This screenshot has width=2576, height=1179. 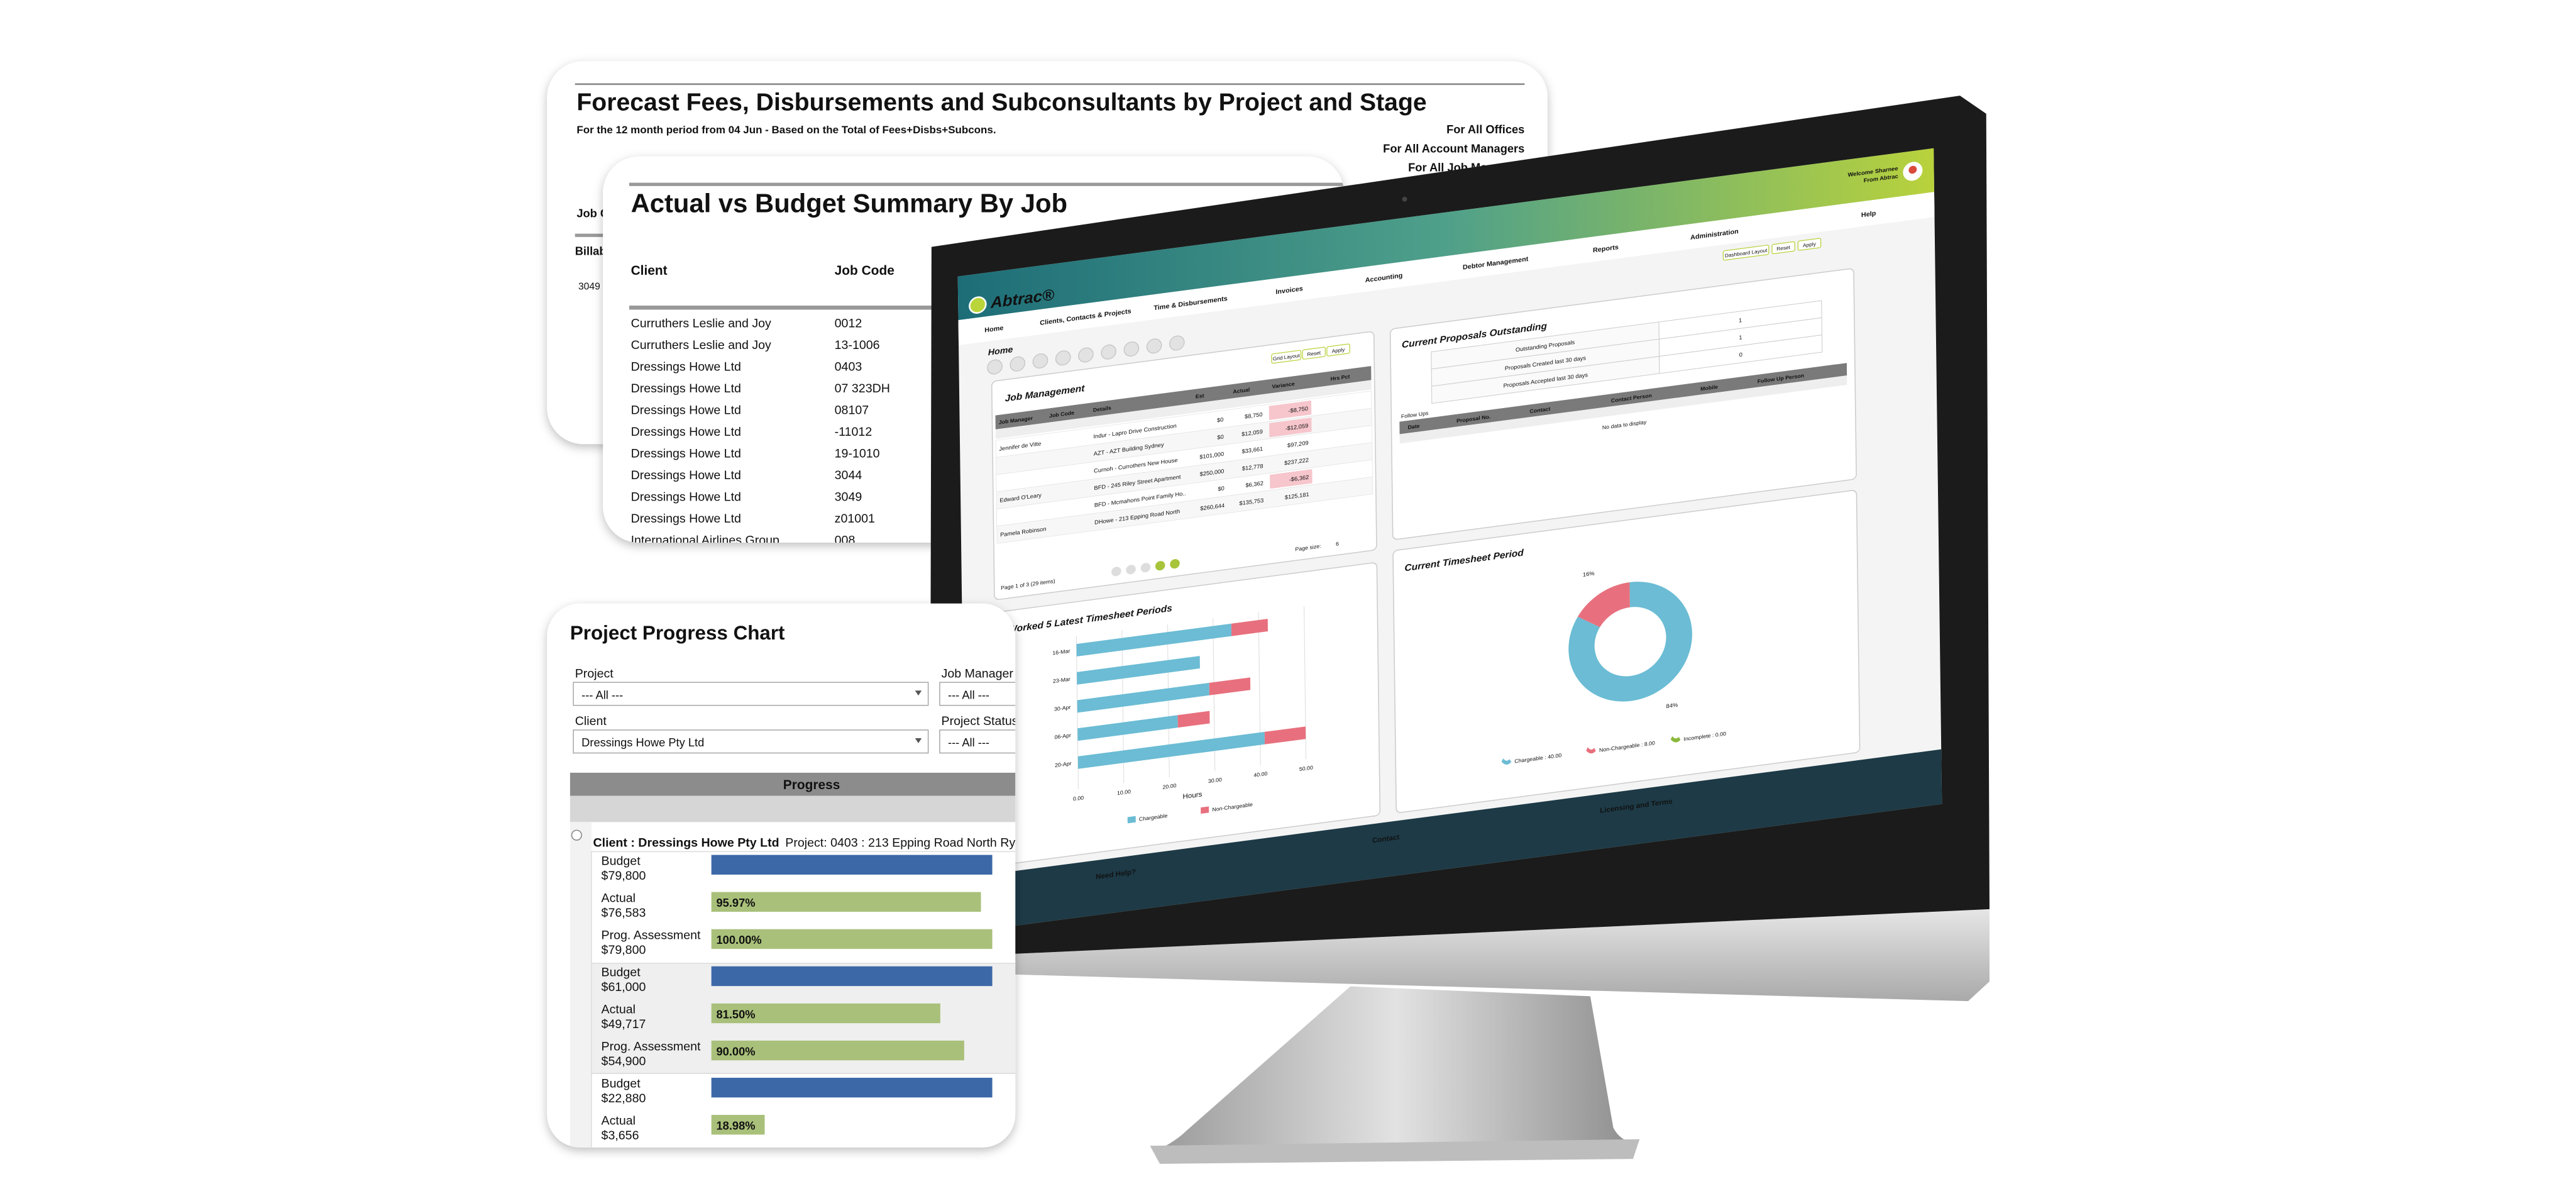 I want to click on row-amount: $22,880, so click(x=624, y=1098).